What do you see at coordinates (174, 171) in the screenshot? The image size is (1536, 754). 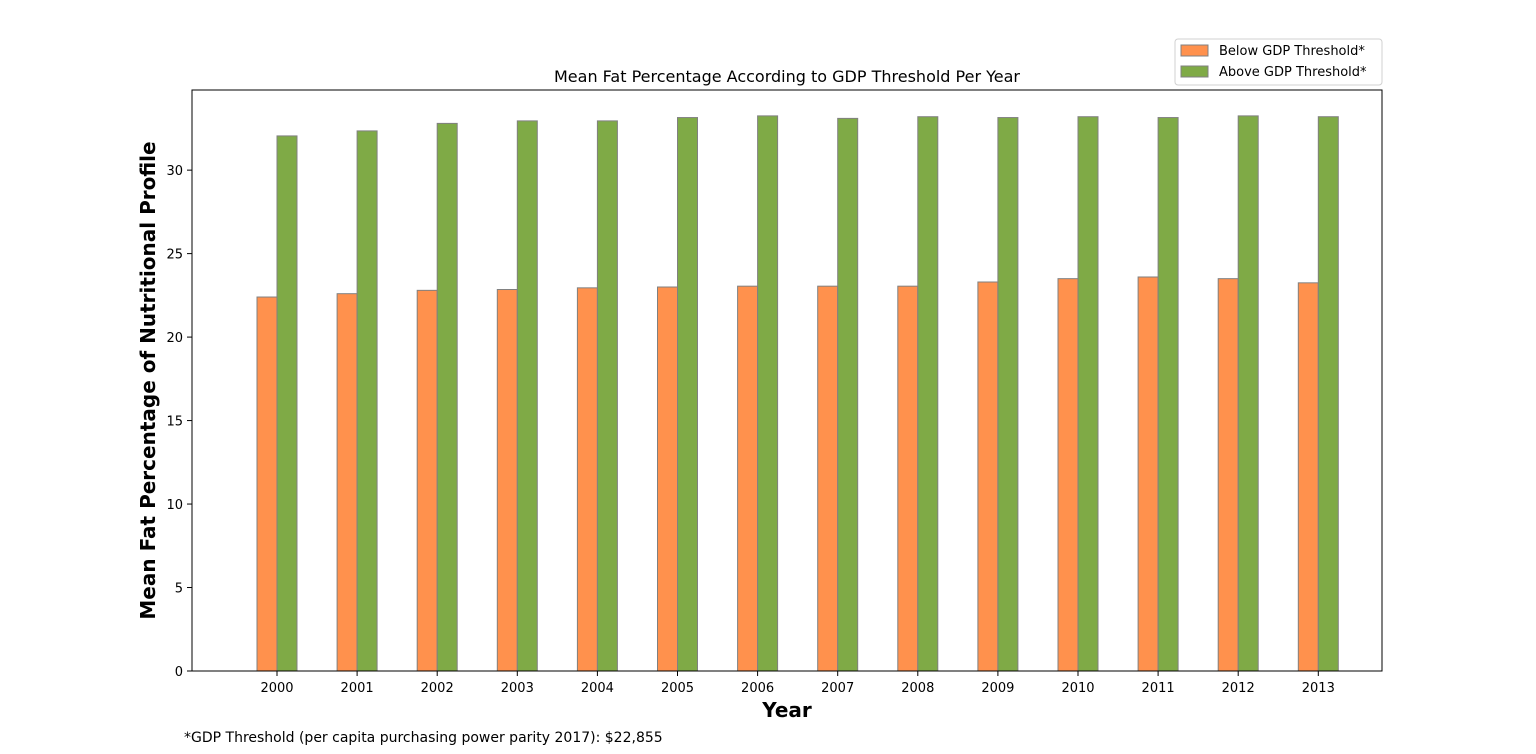 I see `y-tick-label: 30` at bounding box center [174, 171].